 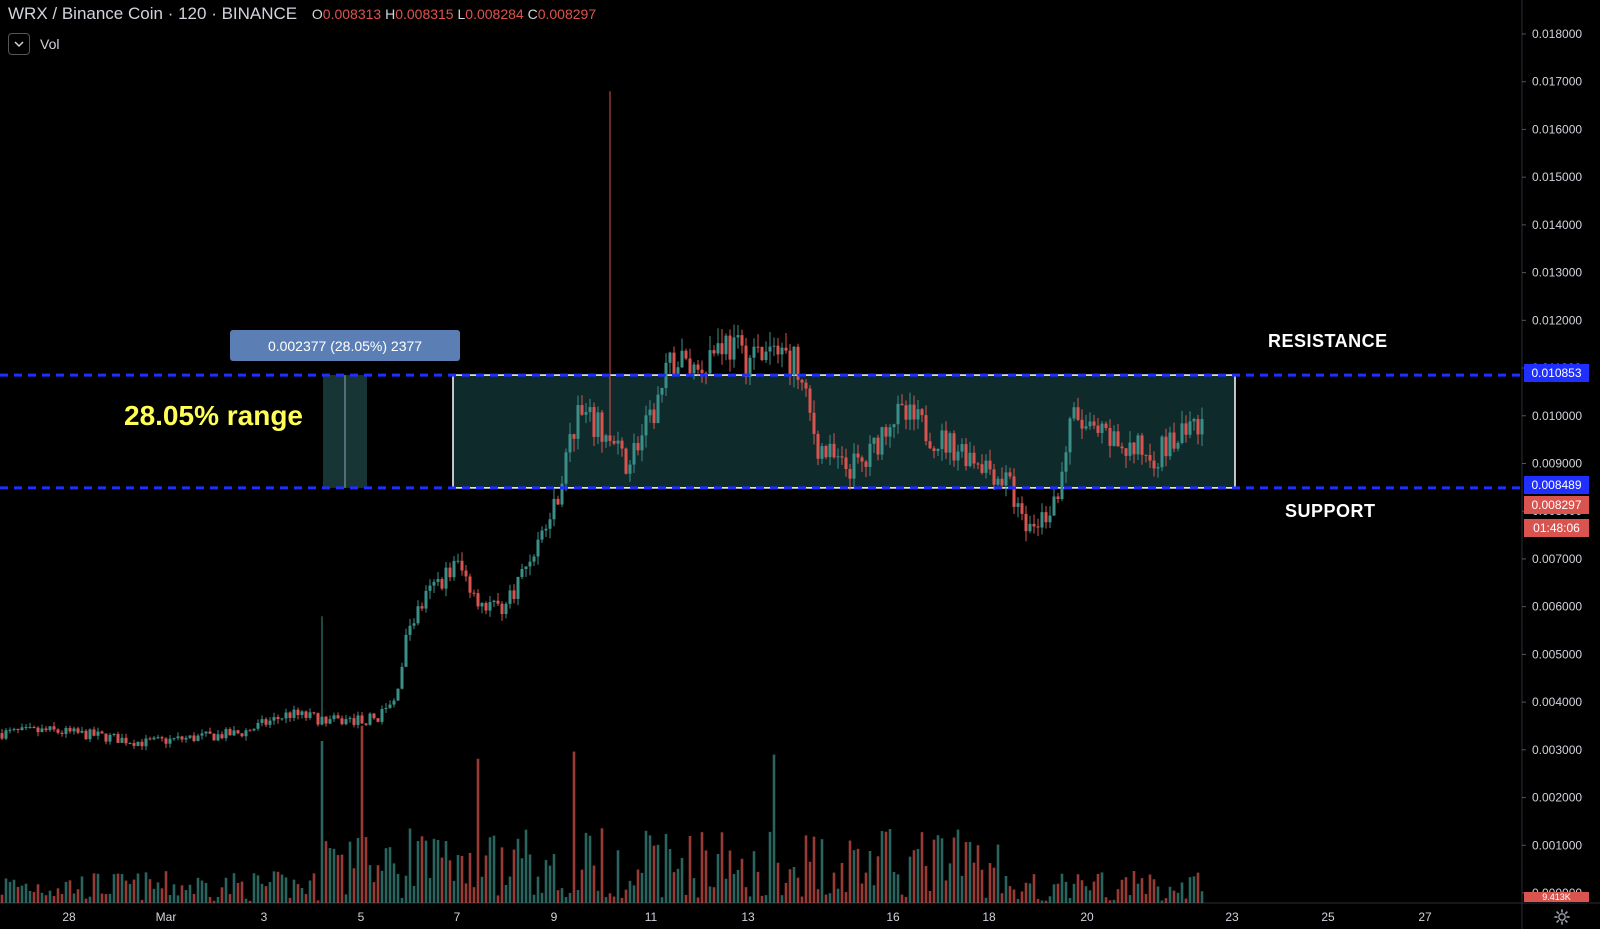 I want to click on low-value: 0.008284, so click(x=494, y=14).